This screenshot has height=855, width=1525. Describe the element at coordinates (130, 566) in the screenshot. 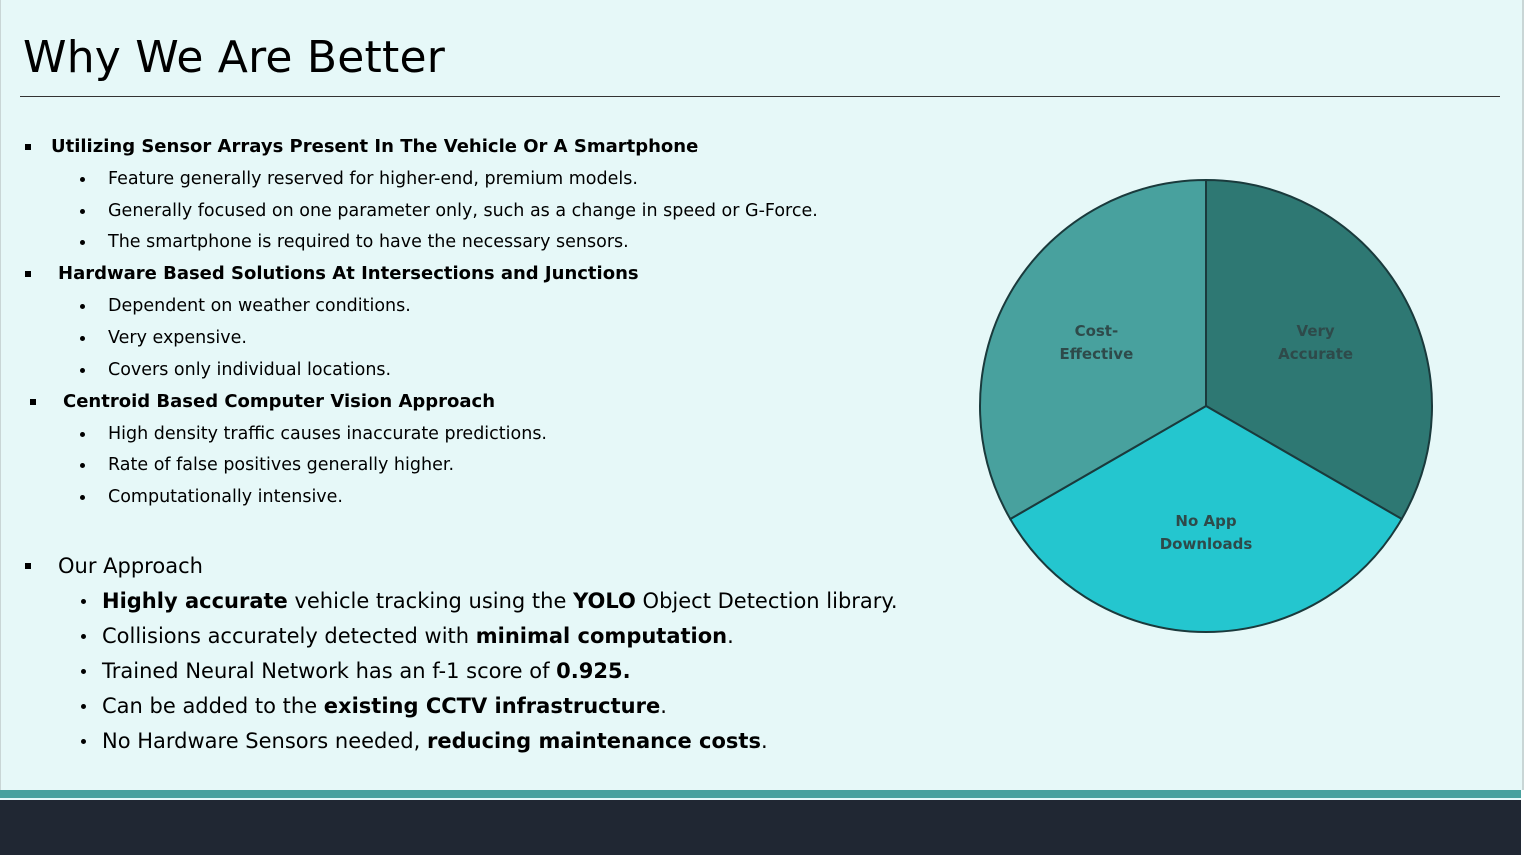

I see `section-heading-text: Our Approach` at that location.